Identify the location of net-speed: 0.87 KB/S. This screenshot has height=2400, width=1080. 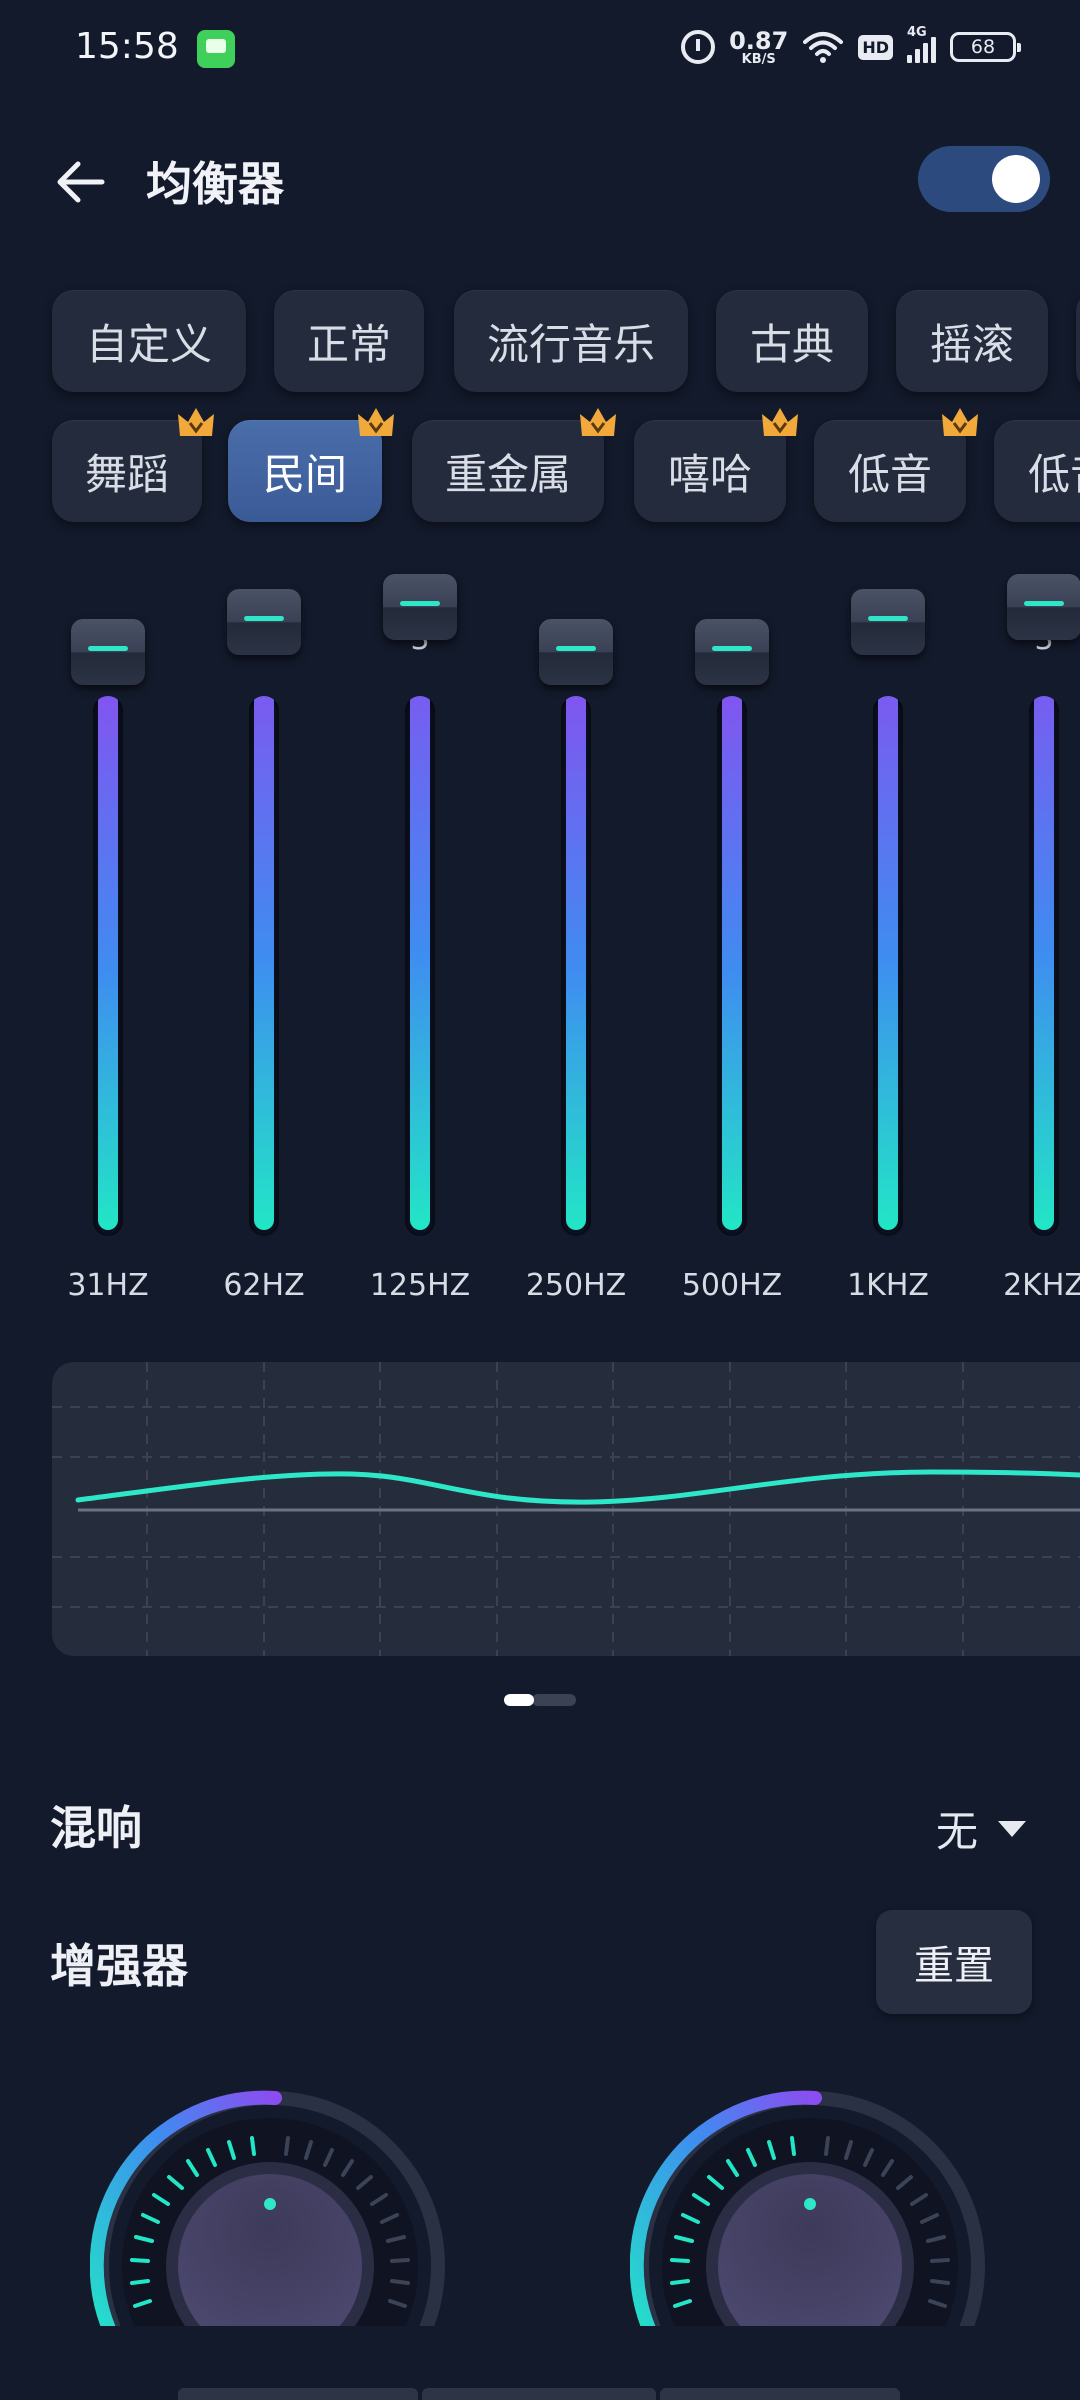
(758, 47).